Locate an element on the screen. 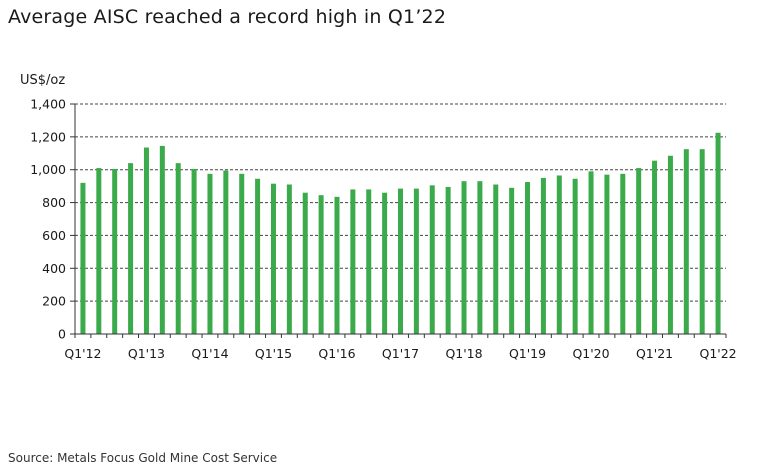 Image resolution: width=760 pixels, height=473 pixels. x-tick-label: Q1'12 is located at coordinates (82, 353).